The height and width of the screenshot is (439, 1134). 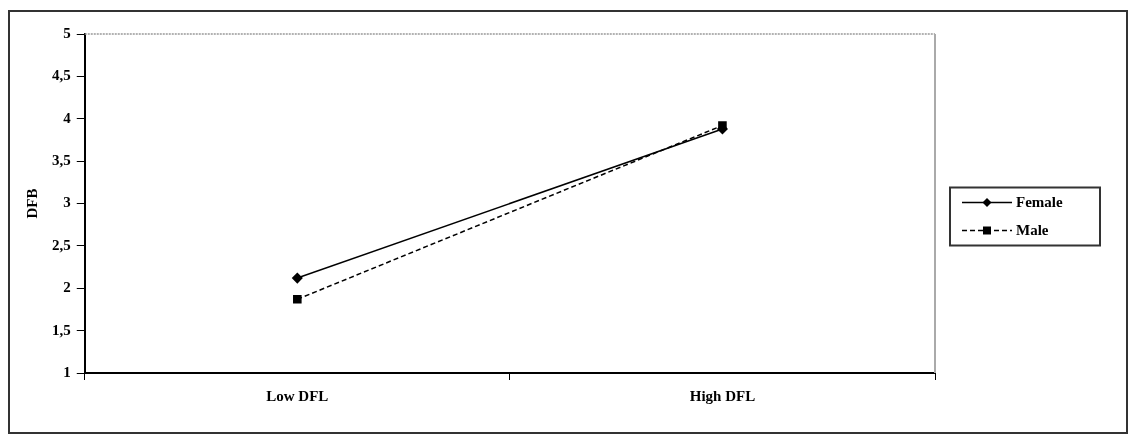 What do you see at coordinates (297, 395) in the screenshot?
I see `x-tick-label: Low DFL` at bounding box center [297, 395].